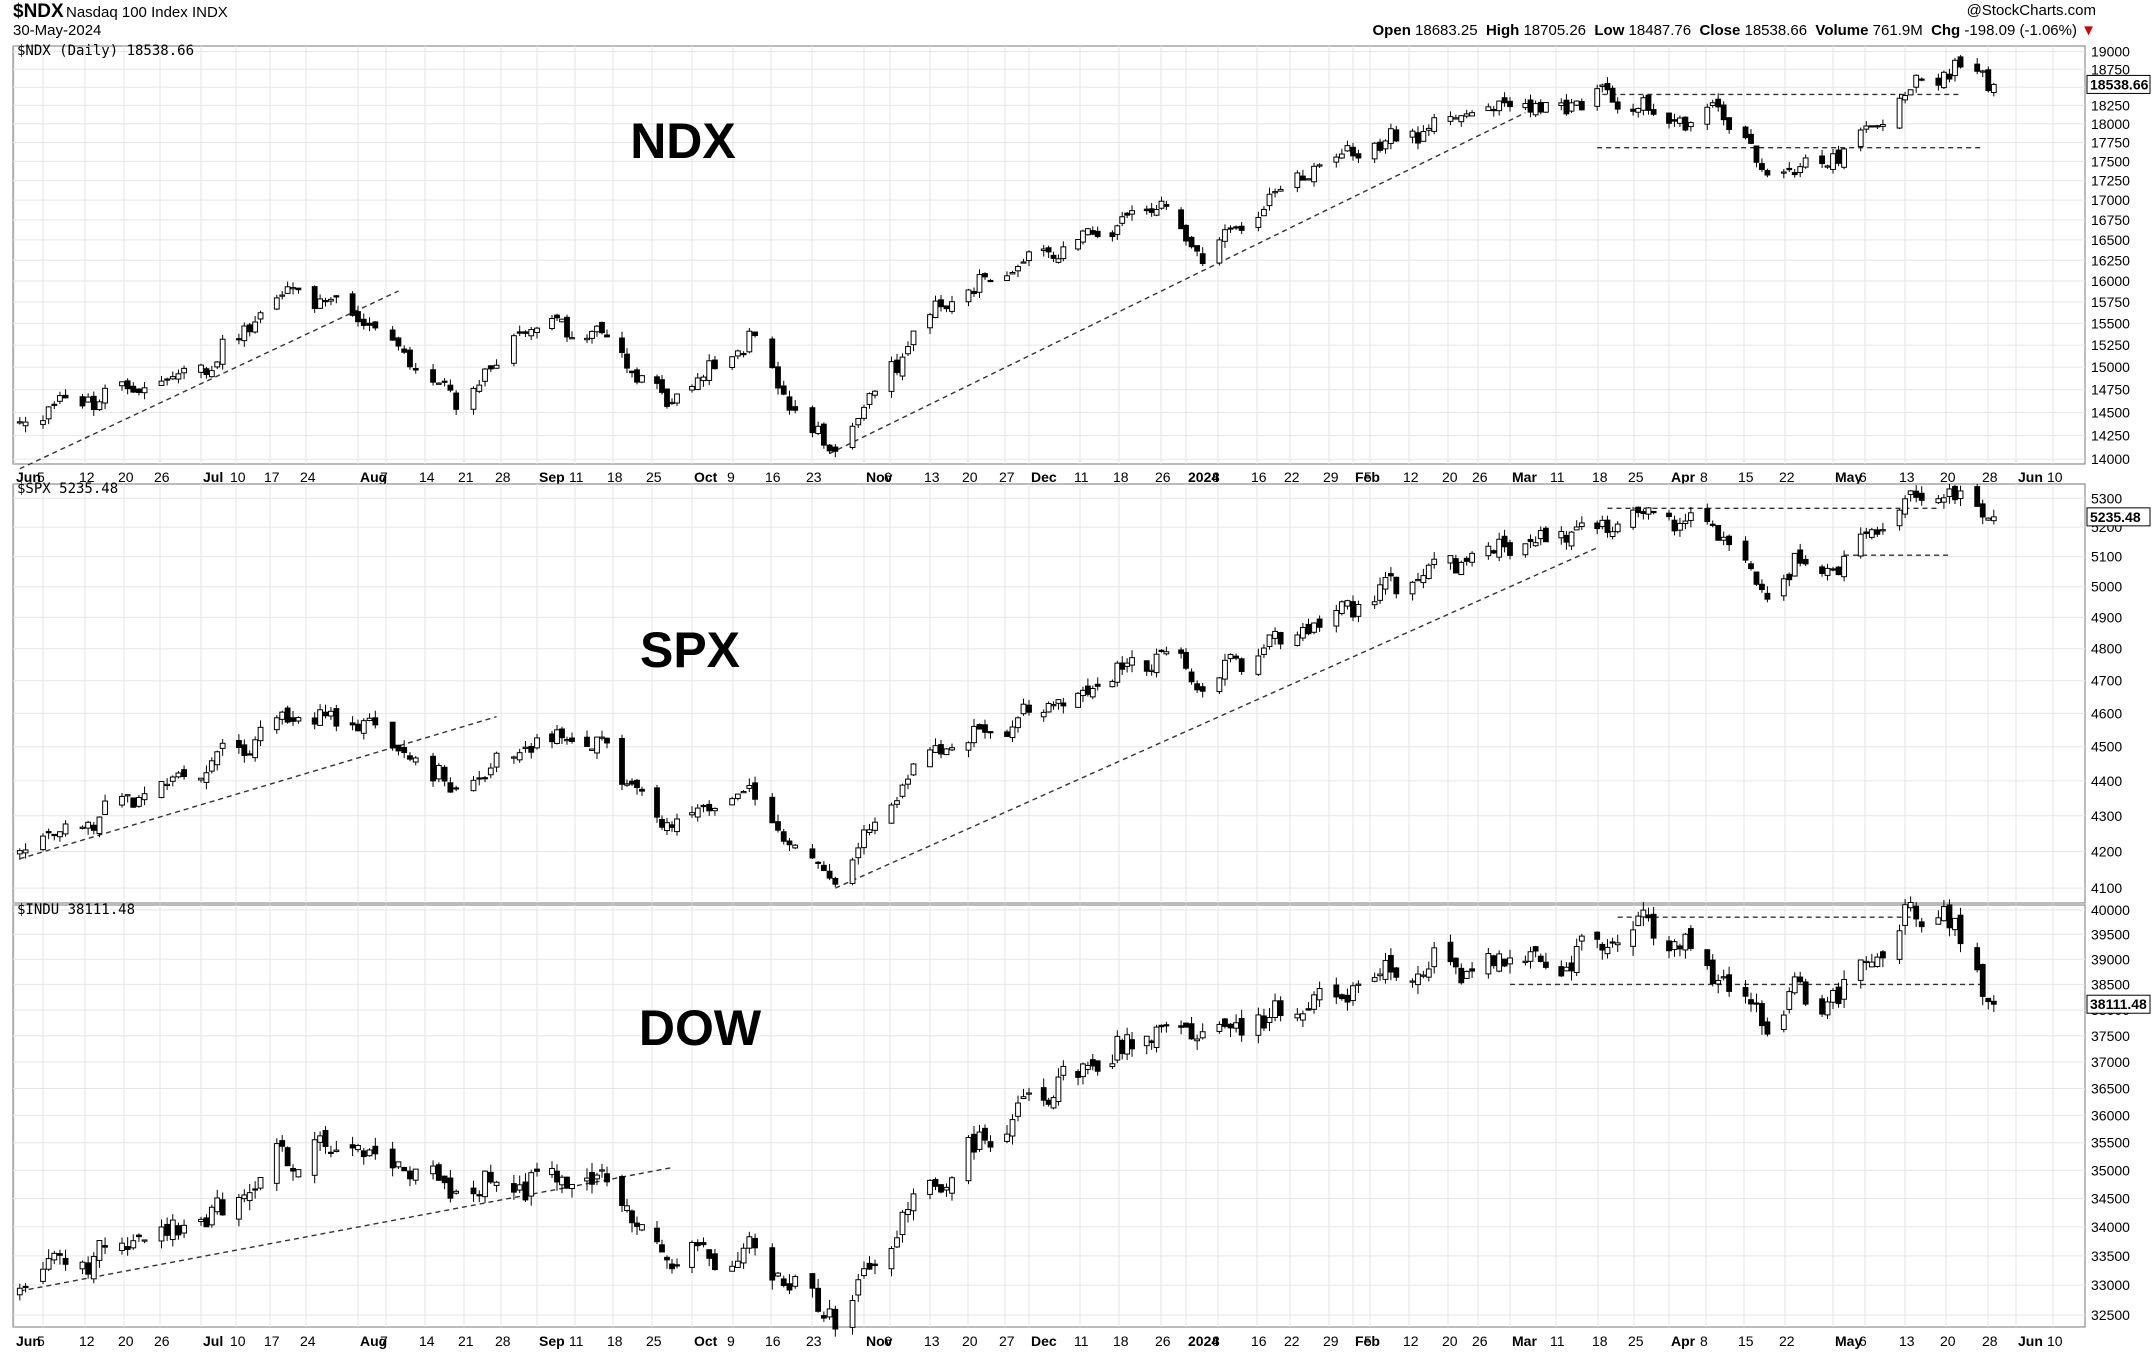  I want to click on x-tick-label: 16, so click(773, 477).